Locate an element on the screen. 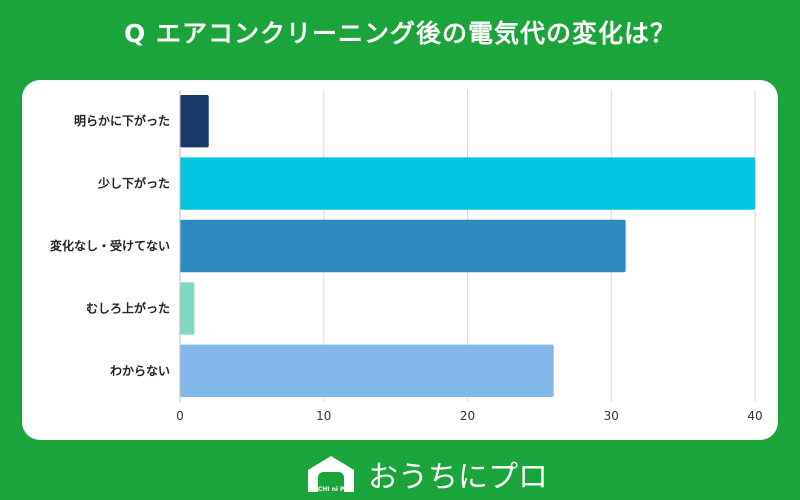  category-label: 少し下がった is located at coordinates (133, 183).